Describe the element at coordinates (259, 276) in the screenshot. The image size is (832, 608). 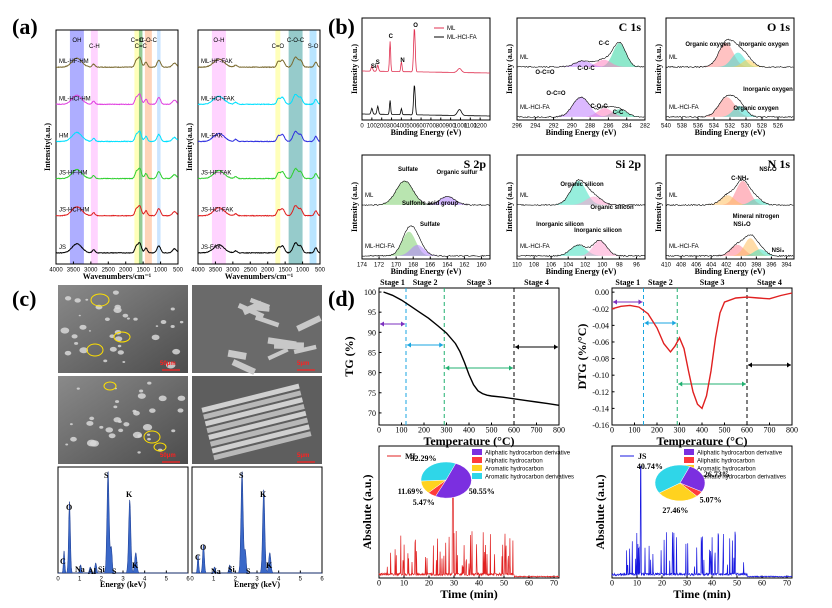
I see `x-axis-label: Wavenumbers/cm⁻¹` at that location.